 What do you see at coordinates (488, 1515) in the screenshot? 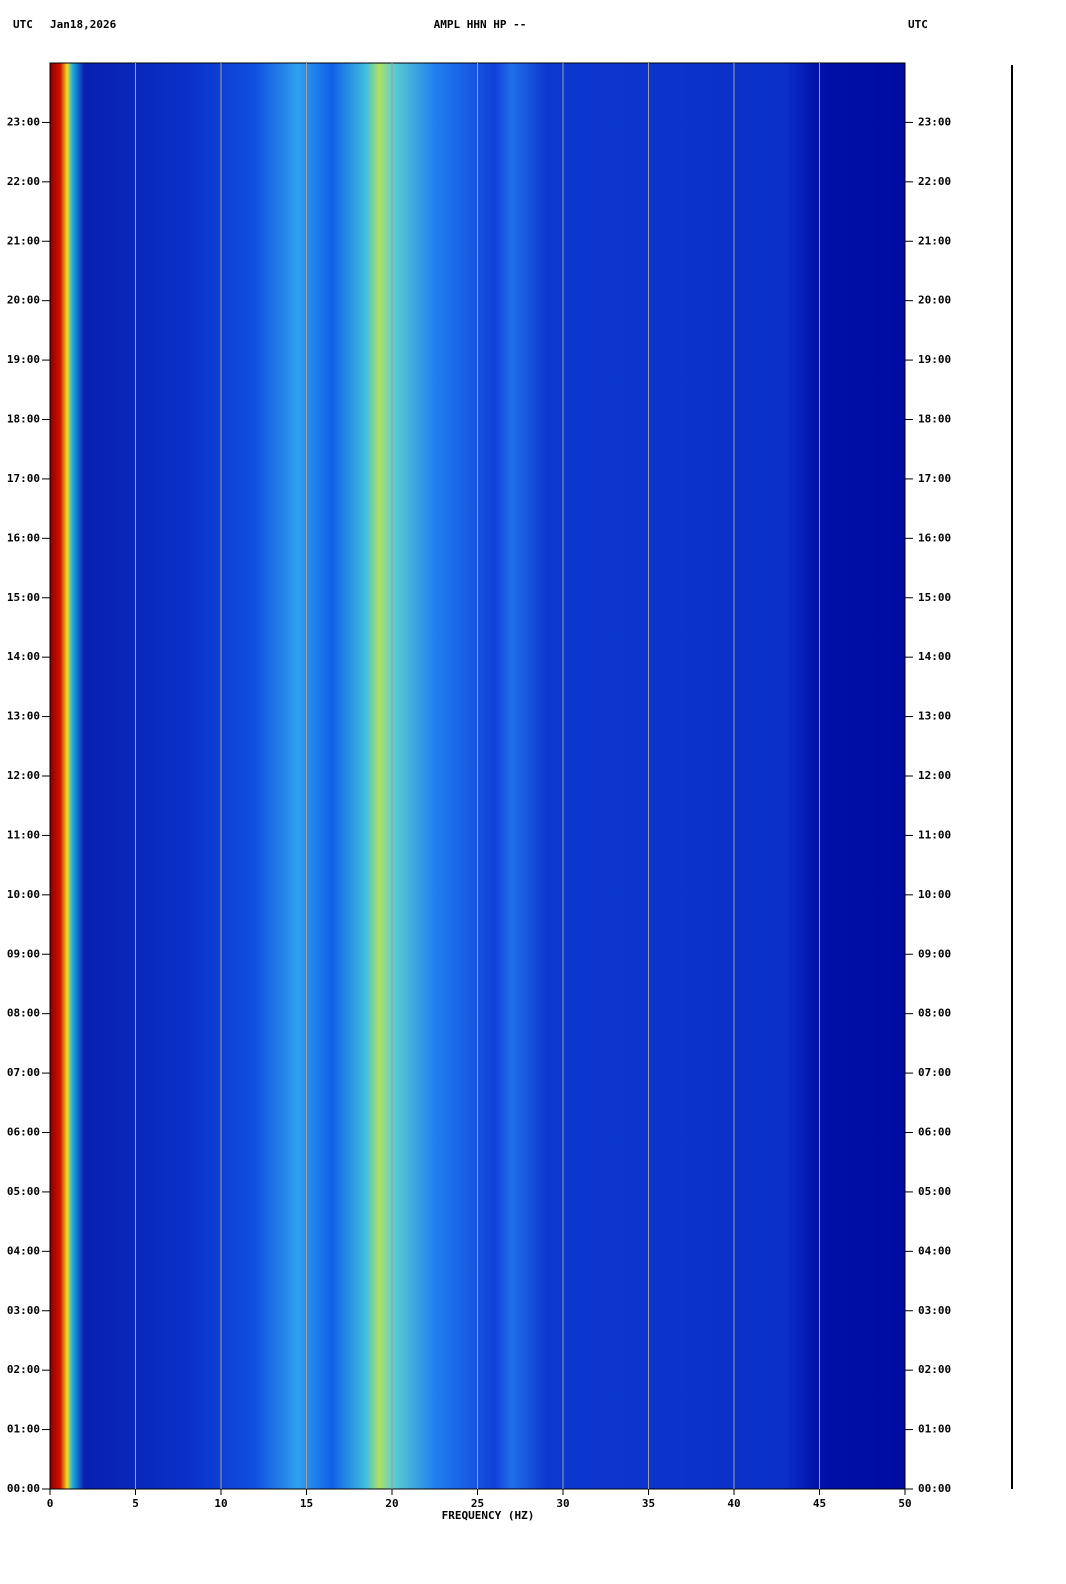
I see `x-axis-label: FREQUENCY (HZ)` at bounding box center [488, 1515].